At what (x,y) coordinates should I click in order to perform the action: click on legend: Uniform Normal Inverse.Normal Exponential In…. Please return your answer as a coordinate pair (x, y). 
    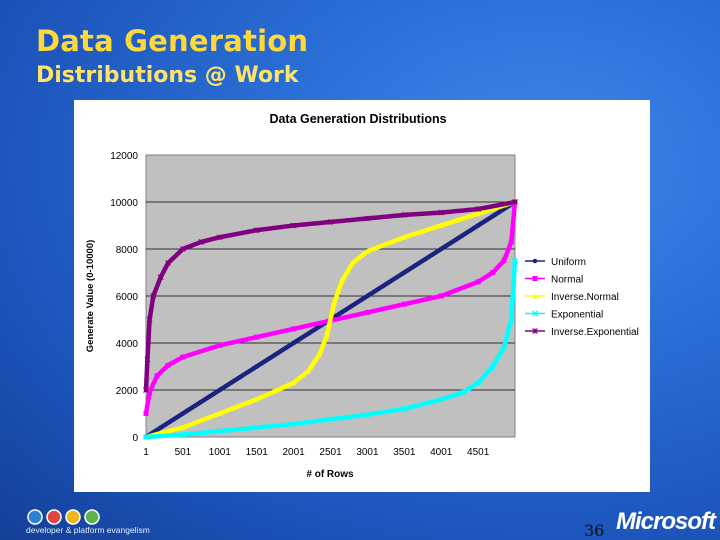
    Looking at the image, I should click on (582, 297).